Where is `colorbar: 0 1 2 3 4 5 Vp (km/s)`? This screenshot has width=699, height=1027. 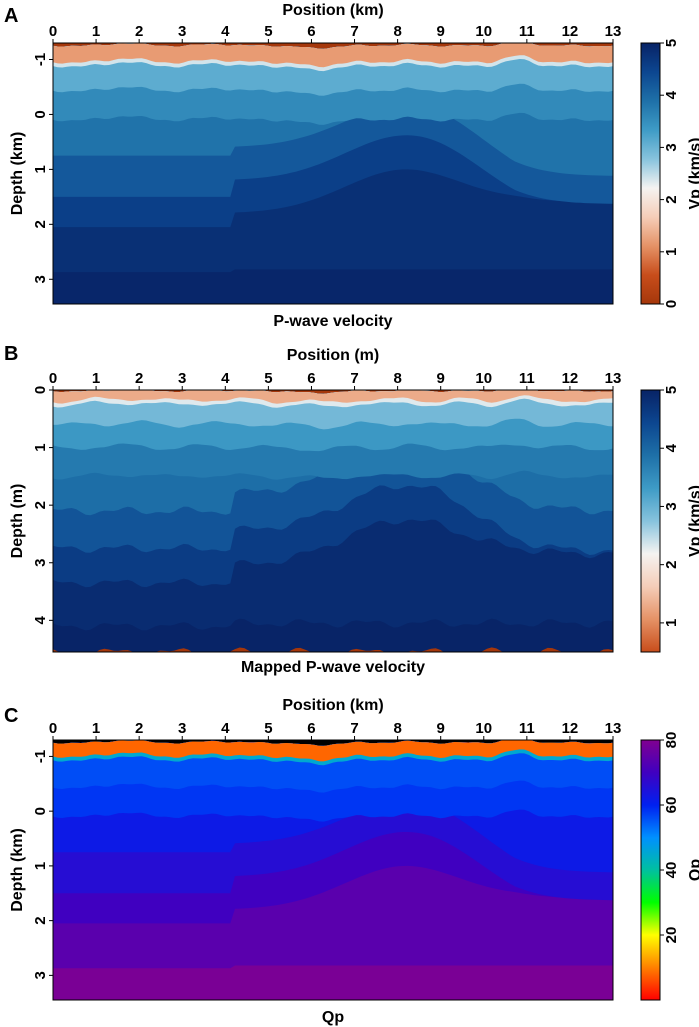 colorbar: 0 1 2 3 4 5 Vp (km/s) is located at coordinates (669, 173).